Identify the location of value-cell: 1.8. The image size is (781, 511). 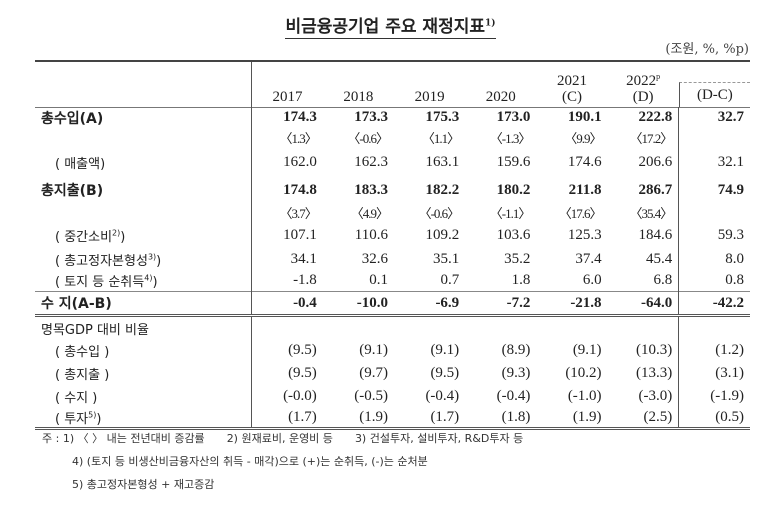
(521, 280).